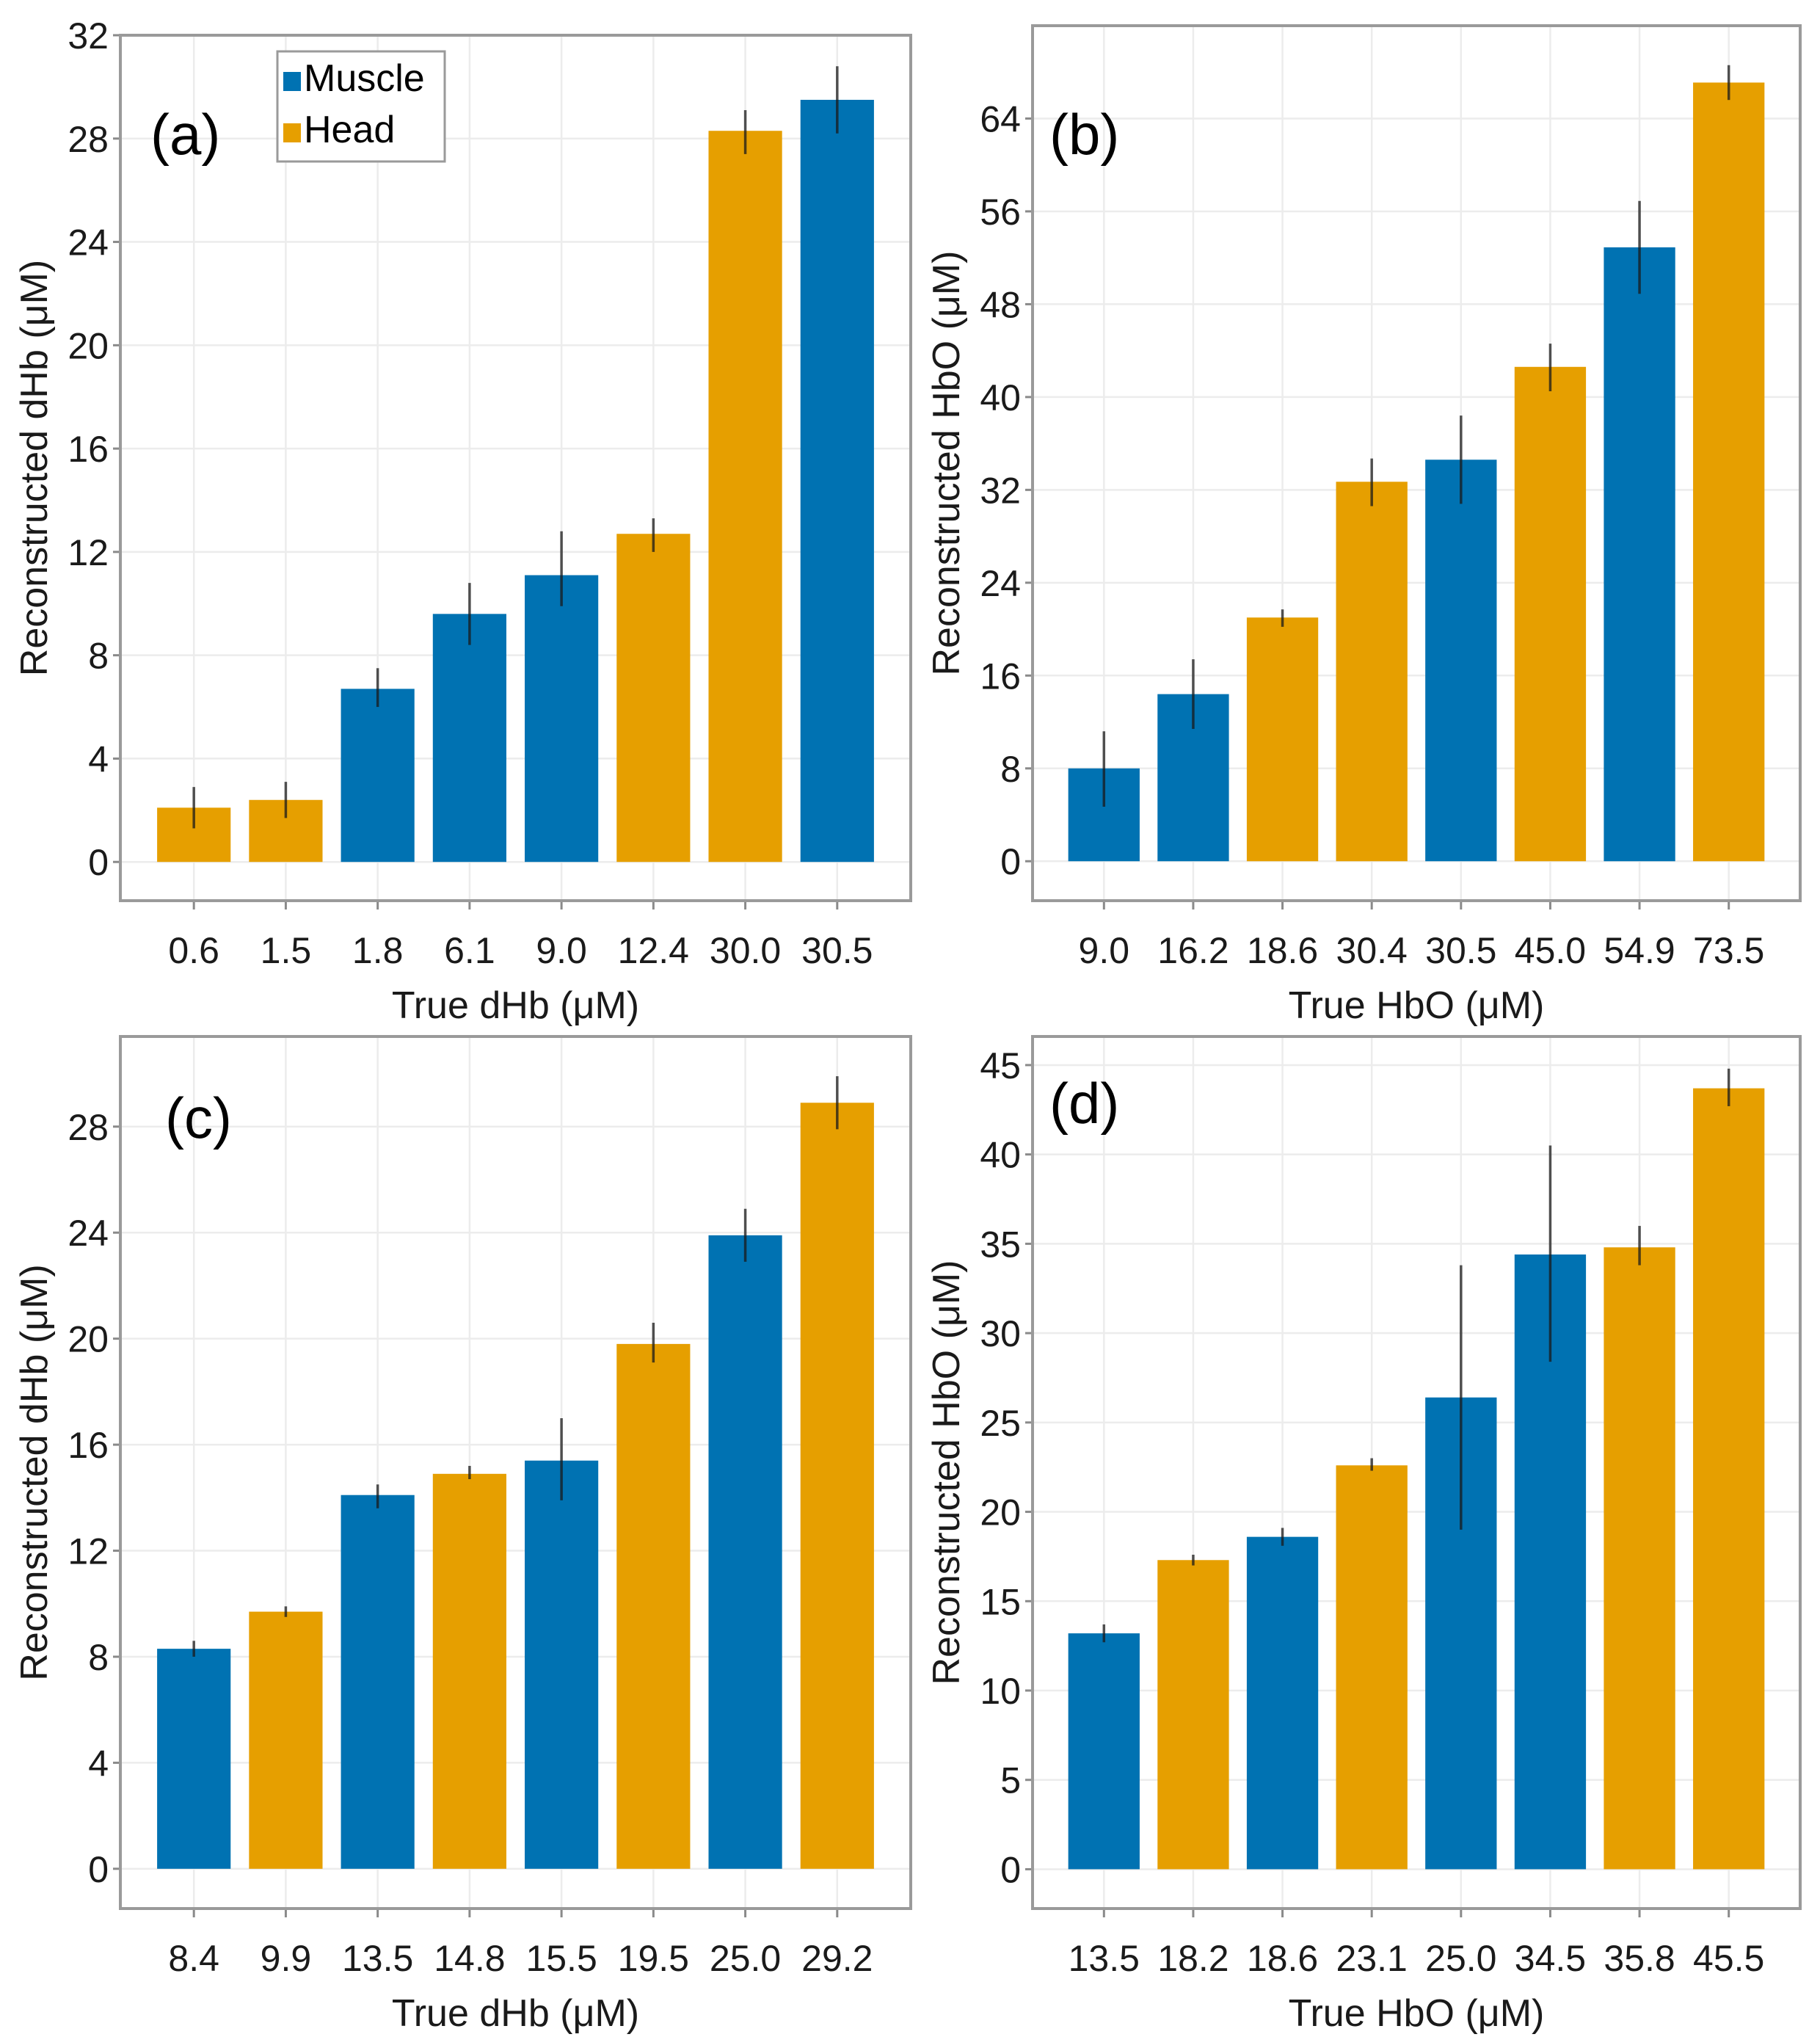 This screenshot has height=2037, width=1820. I want to click on x-tick-label: 45.5, so click(1728, 1959).